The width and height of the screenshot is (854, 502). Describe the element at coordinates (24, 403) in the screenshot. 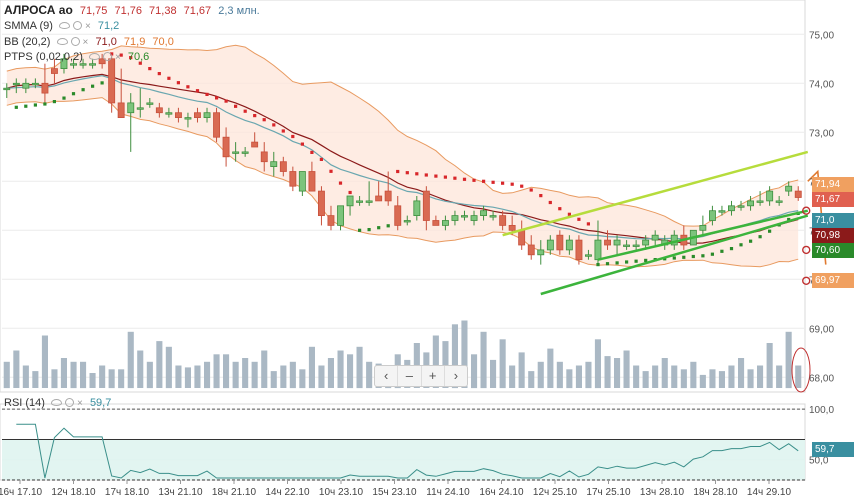

I see `rsi-name: RSI (14)` at that location.